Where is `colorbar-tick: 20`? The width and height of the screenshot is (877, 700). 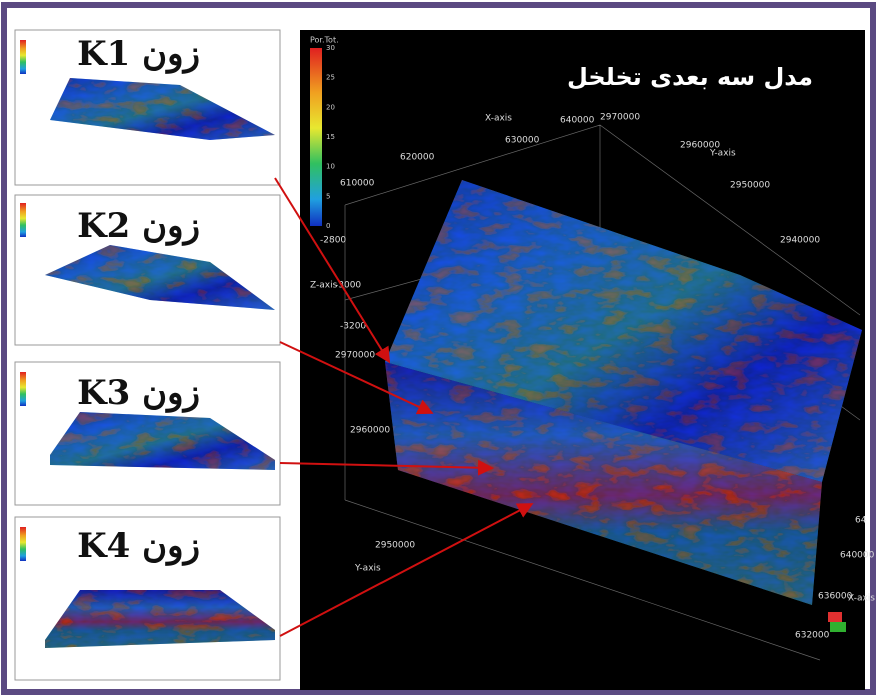 colorbar-tick: 20 is located at coordinates (330, 107).